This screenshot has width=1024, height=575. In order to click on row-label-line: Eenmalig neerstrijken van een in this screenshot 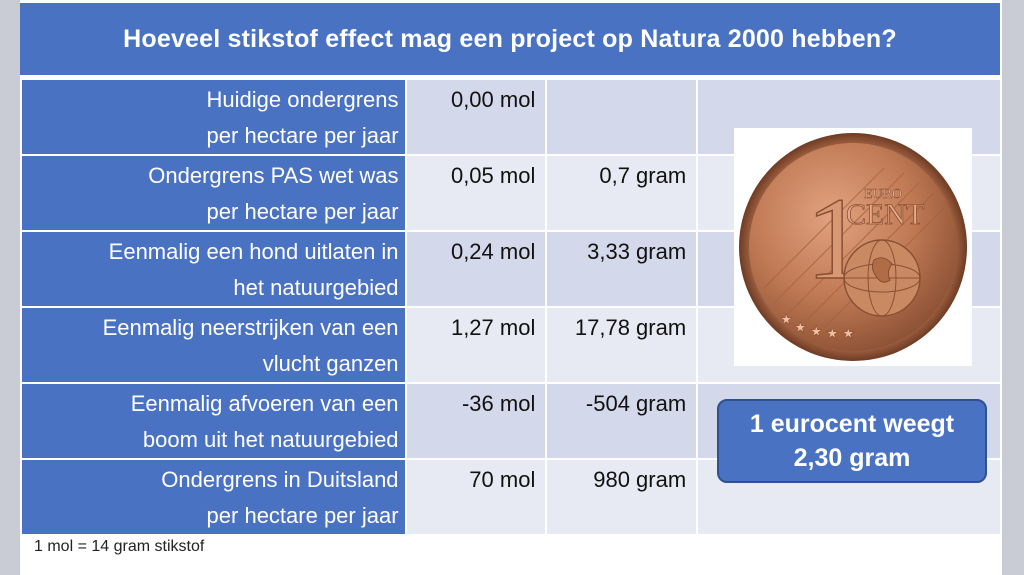, I will do `click(250, 327)`.